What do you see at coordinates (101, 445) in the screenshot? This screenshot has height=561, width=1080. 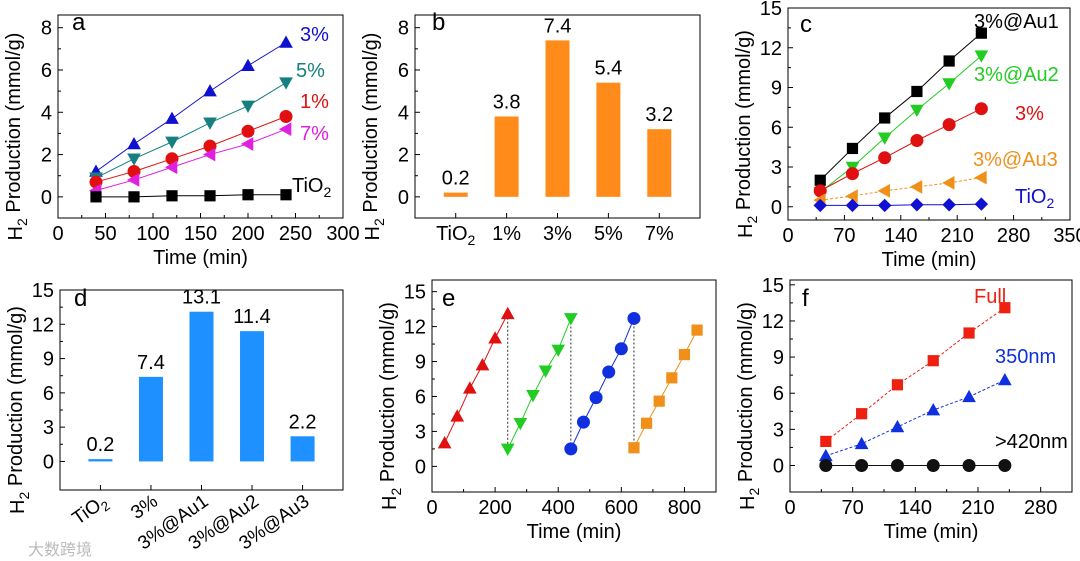 I see `data-label: 0.2` at bounding box center [101, 445].